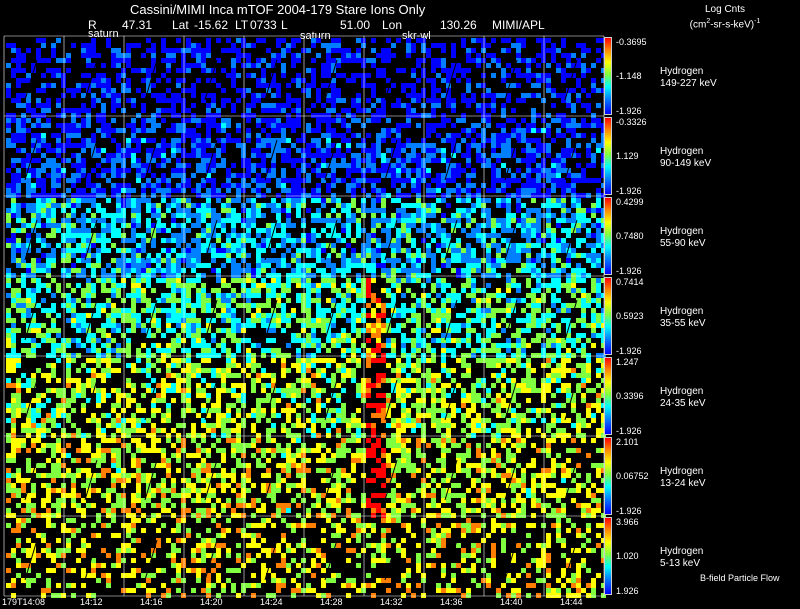 The image size is (800, 609). What do you see at coordinates (451, 240) in the screenshot?
I see `b-field-flow-line` at bounding box center [451, 240].